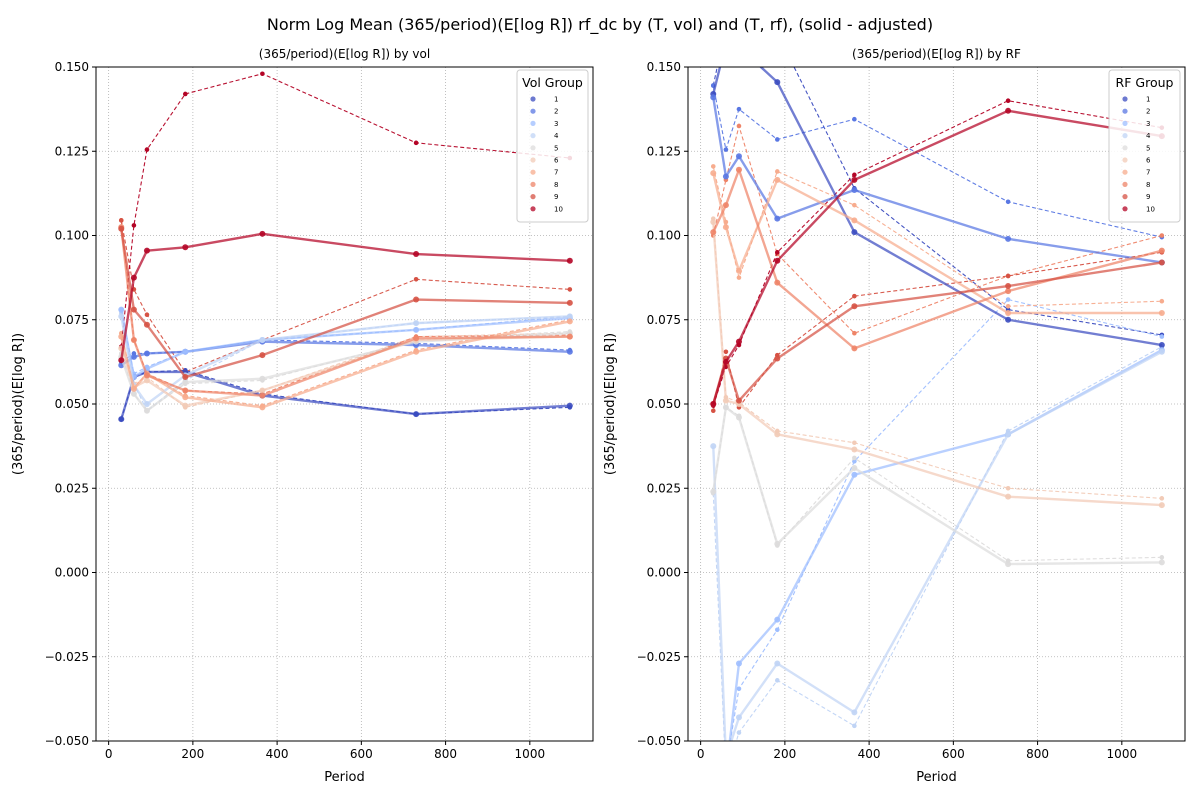  I want to click on x-tick-label: 200, so click(192, 754).